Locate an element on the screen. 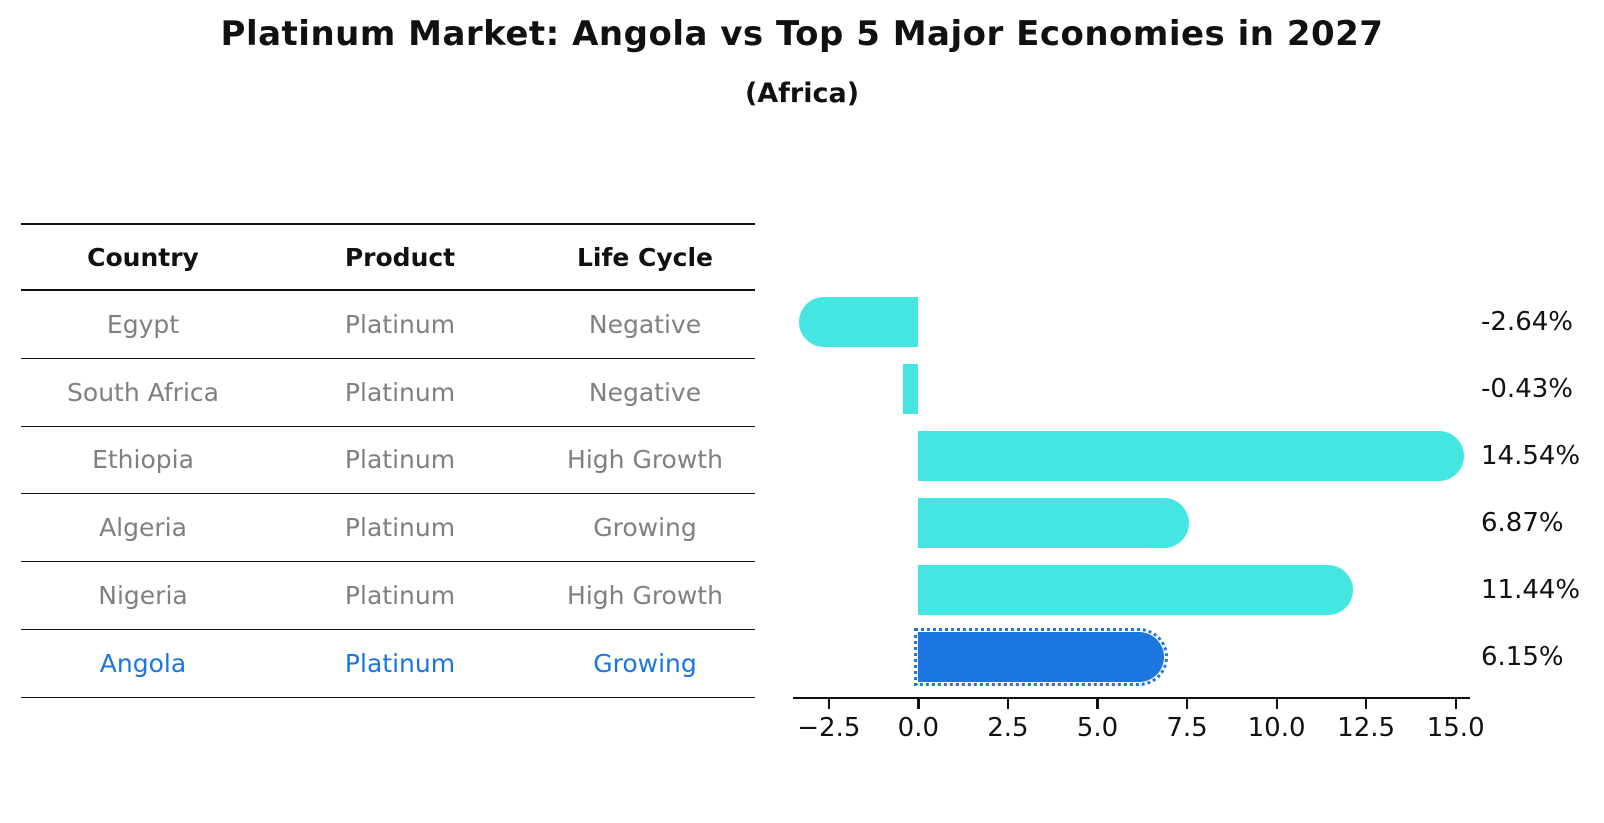 The image size is (1604, 823). table-cell-country: Egypt is located at coordinates (143, 324).